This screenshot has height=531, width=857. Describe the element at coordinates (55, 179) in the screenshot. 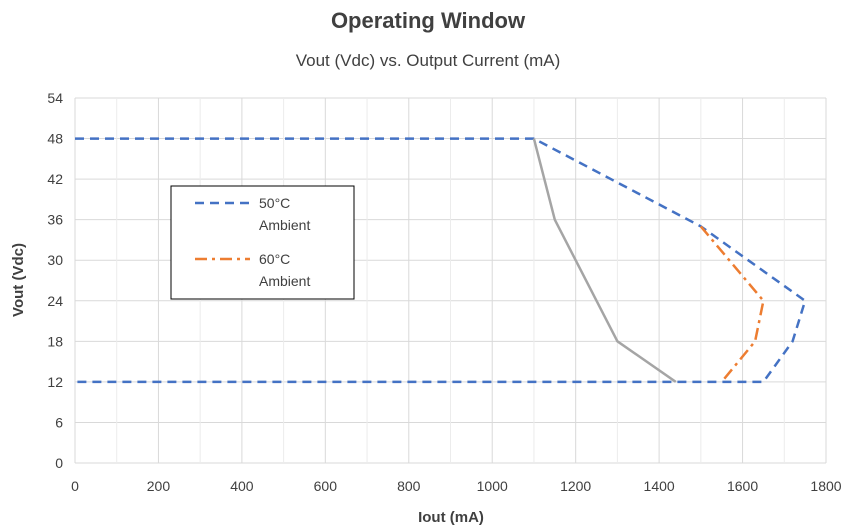

I see `y-tick-label: 42` at that location.